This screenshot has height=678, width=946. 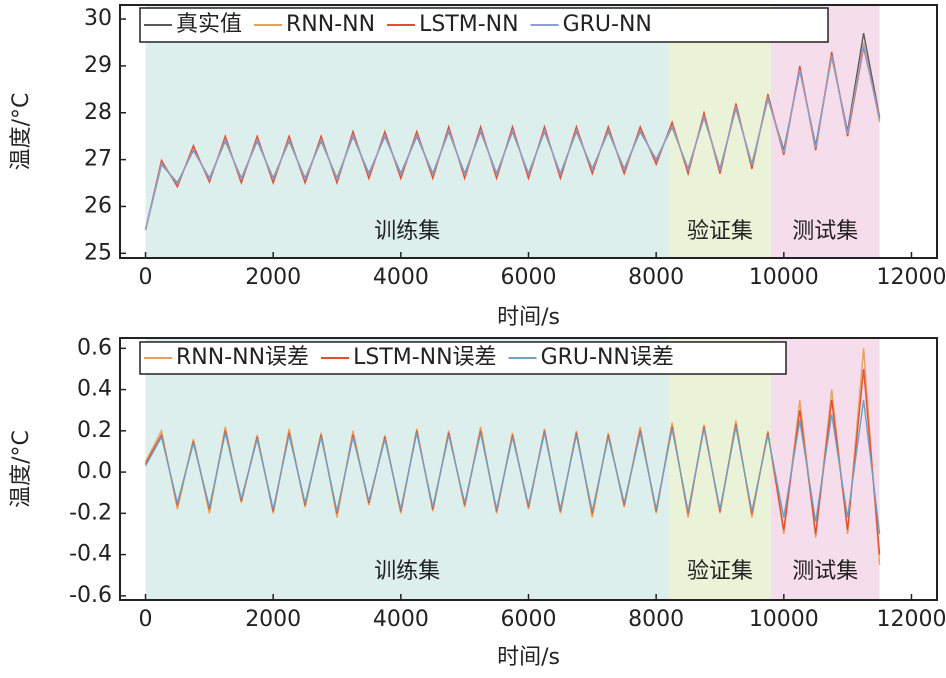 I want to click on legend-label: 真实值, so click(x=209, y=24).